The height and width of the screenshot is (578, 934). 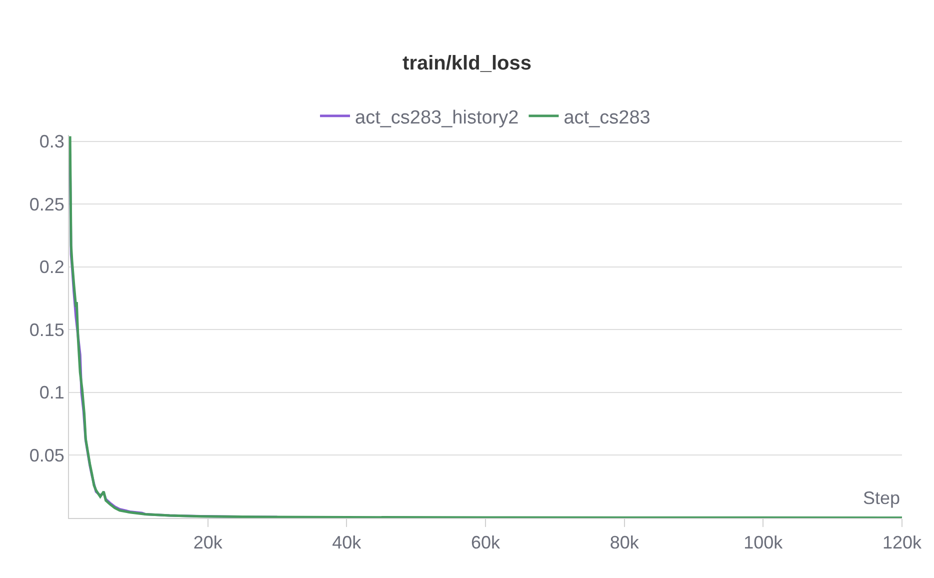 What do you see at coordinates (625, 542) in the screenshot?
I see `x-tick-label: 80k` at bounding box center [625, 542].